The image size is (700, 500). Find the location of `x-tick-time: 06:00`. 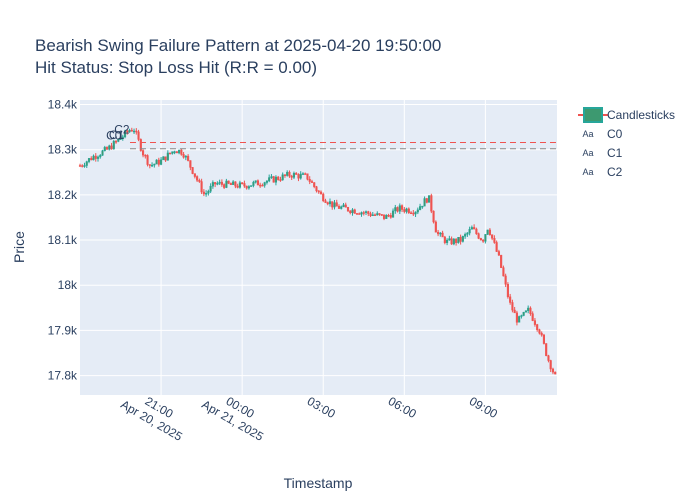

x-tick-time: 06:00 is located at coordinates (402, 407).